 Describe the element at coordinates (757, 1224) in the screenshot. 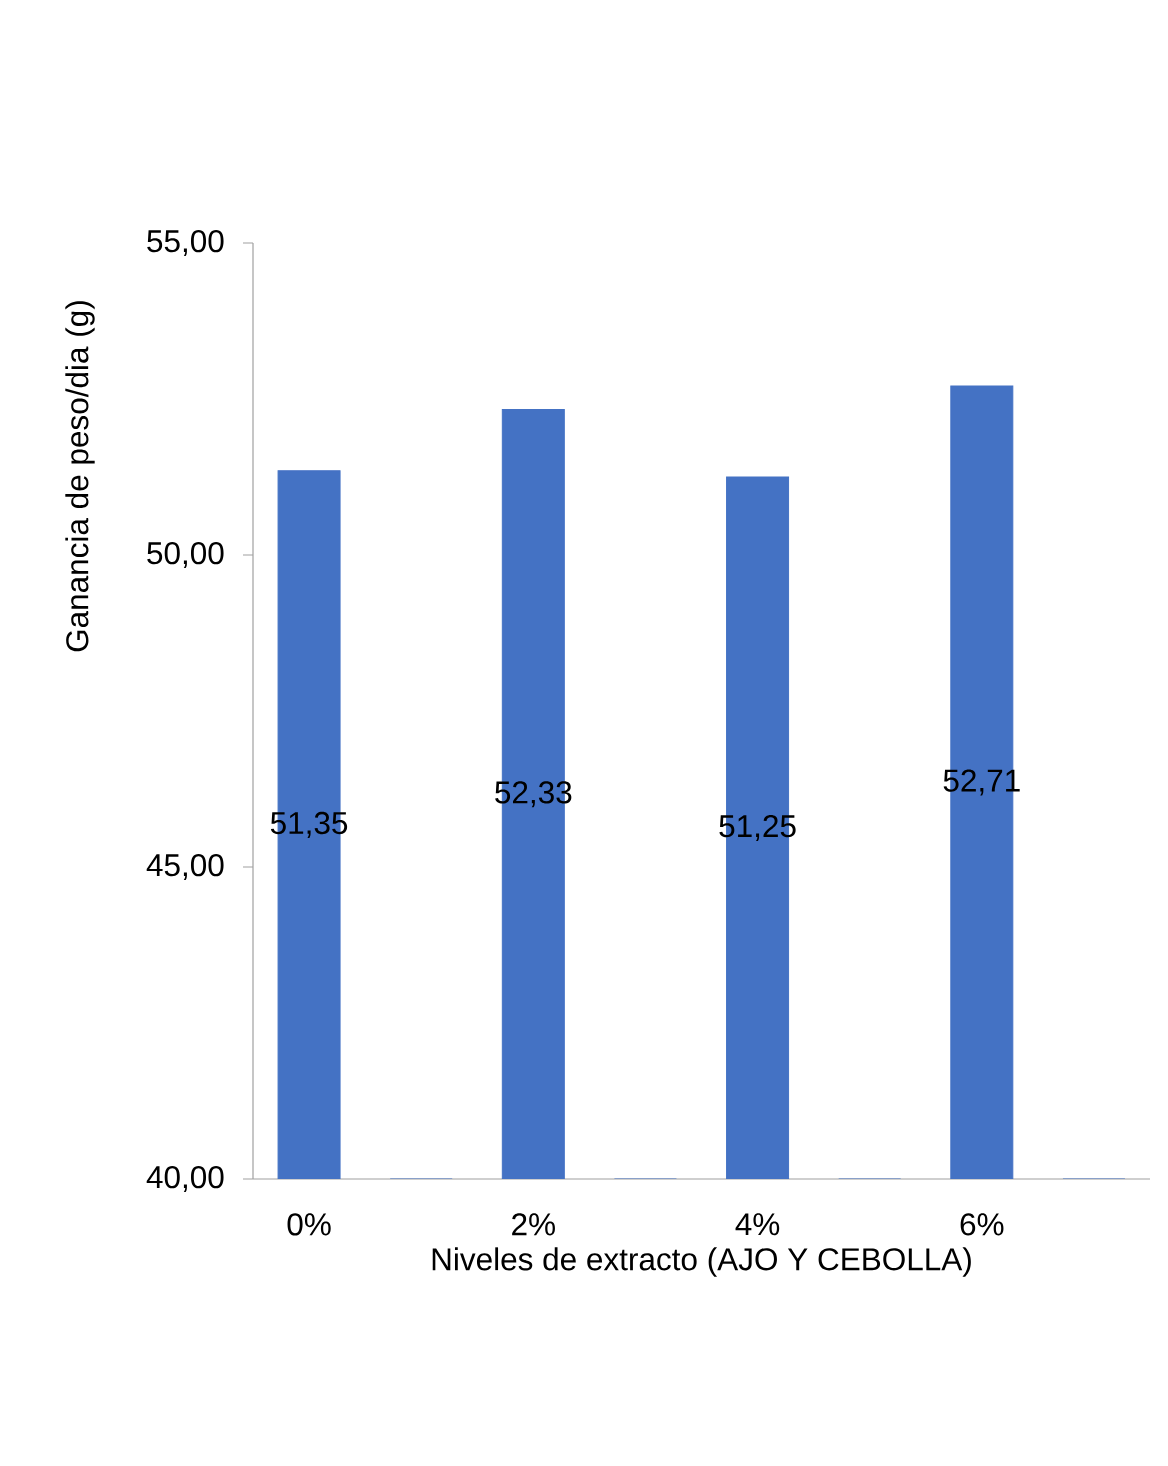

I see `x-tick-label: 4%` at that location.